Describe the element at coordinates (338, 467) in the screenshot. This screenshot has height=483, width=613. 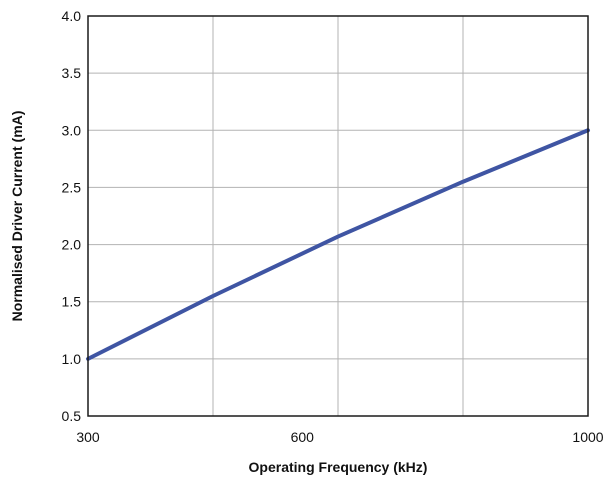
I see `x-axis-title: Operating Frequency (kHz)` at that location.